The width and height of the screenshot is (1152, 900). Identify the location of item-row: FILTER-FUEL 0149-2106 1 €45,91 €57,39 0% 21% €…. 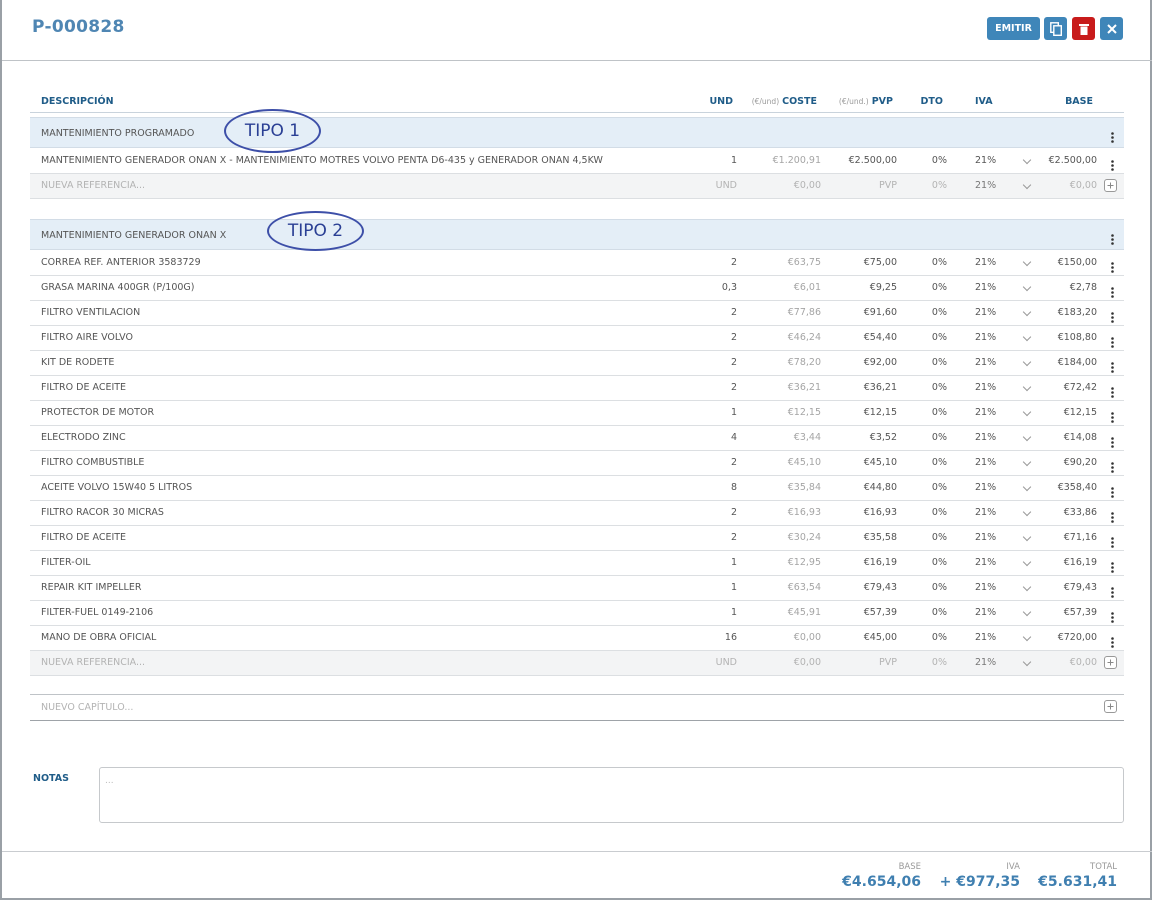
(577, 613).